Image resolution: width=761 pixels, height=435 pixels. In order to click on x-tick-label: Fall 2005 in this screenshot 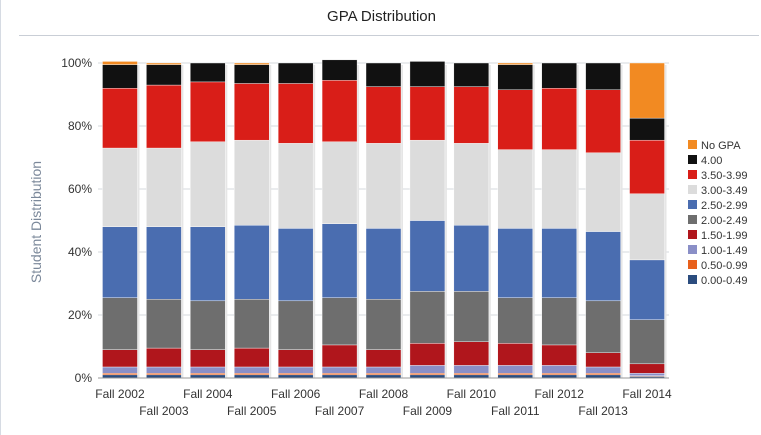, I will do `click(252, 411)`.